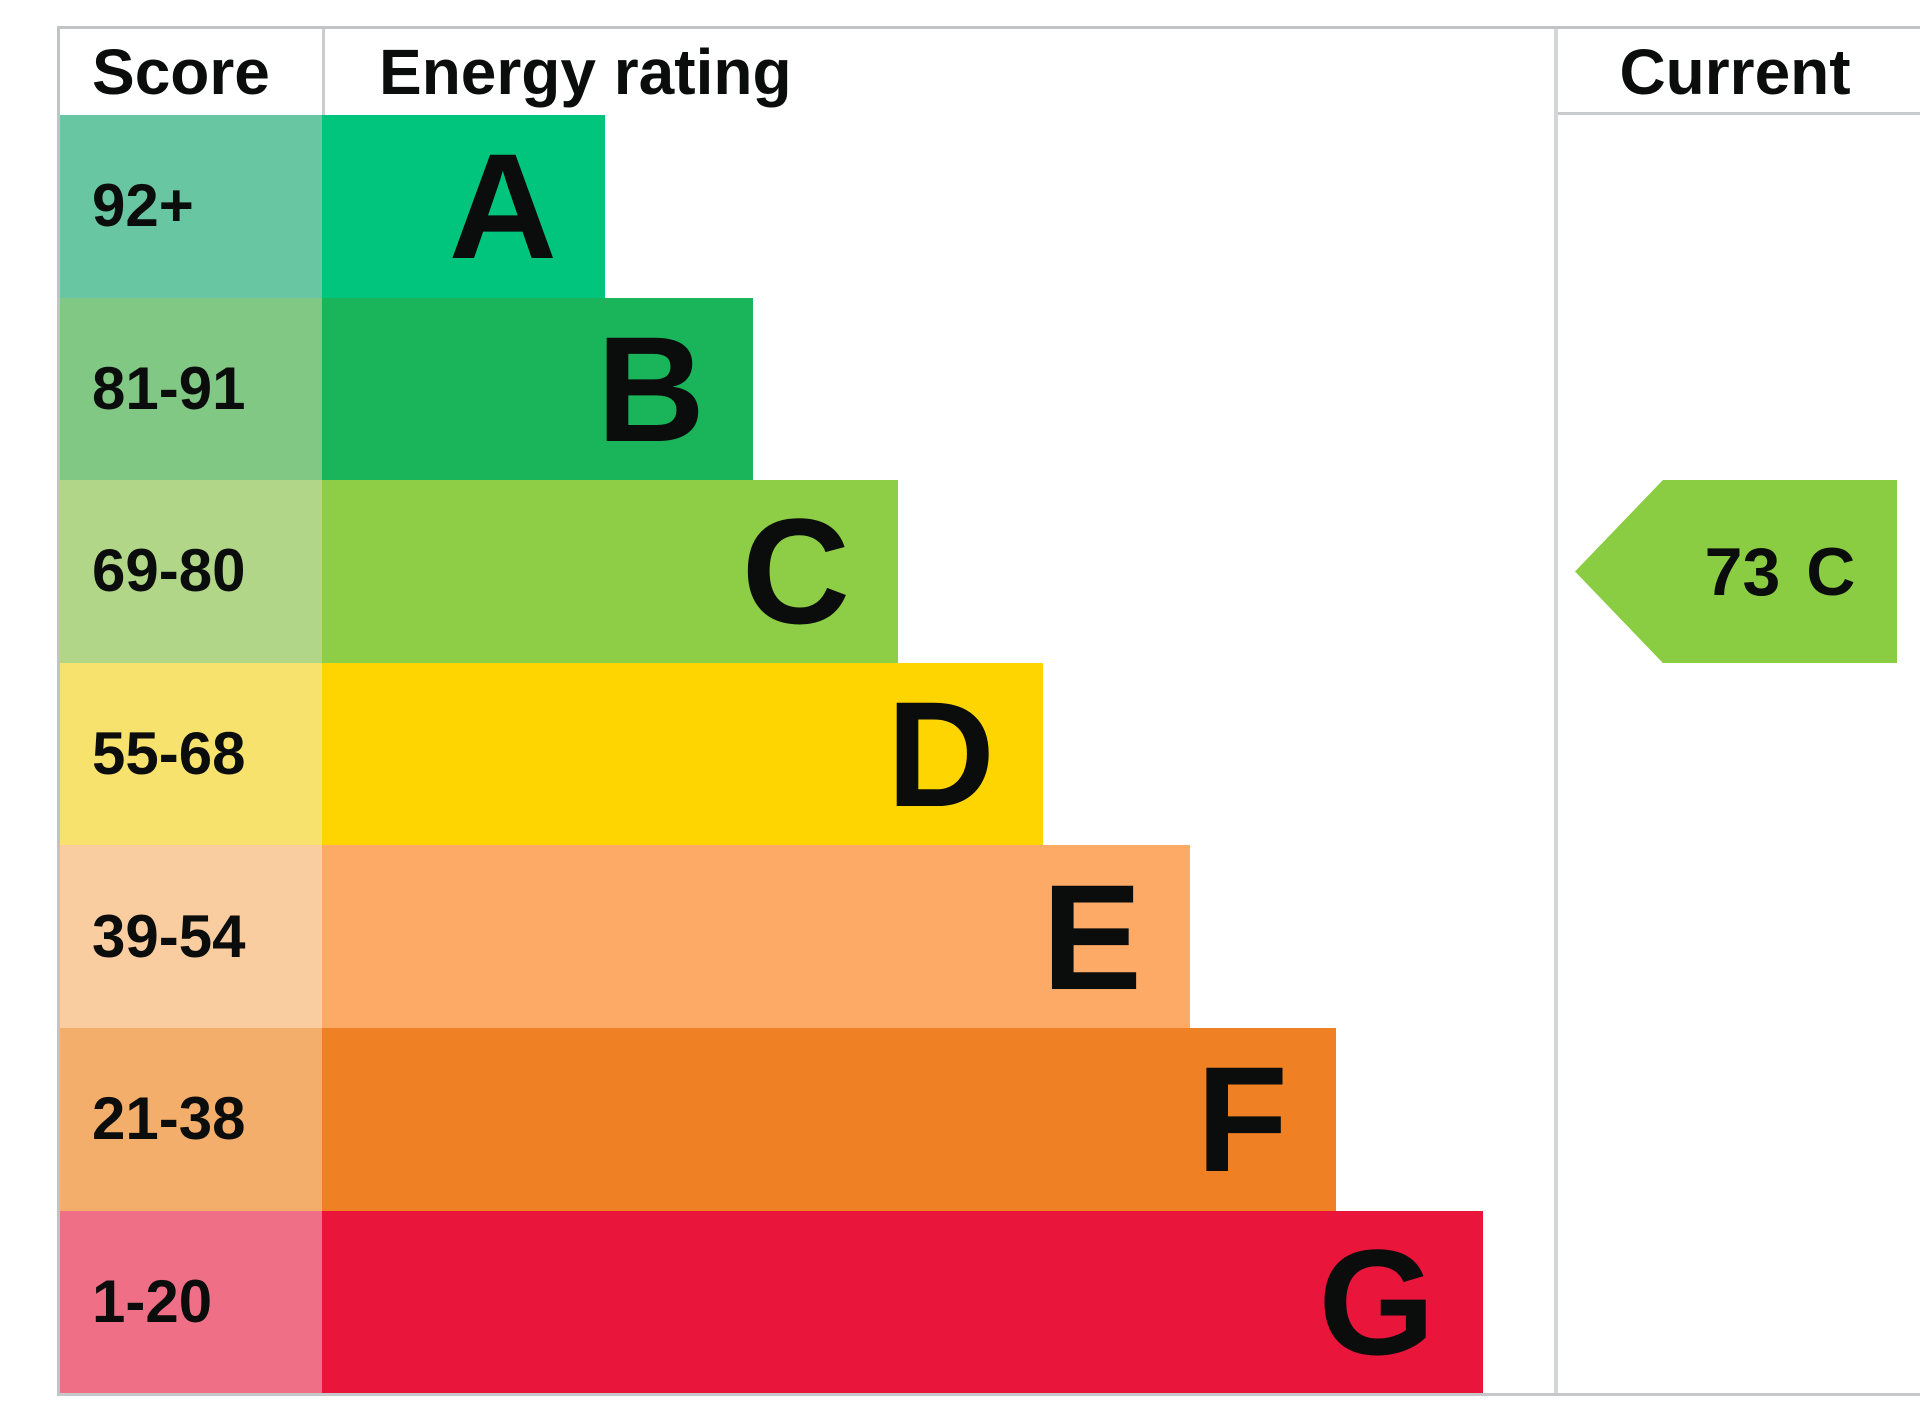  Describe the element at coordinates (191, 754) in the screenshot. I see `score-range-d: 55-68` at that location.